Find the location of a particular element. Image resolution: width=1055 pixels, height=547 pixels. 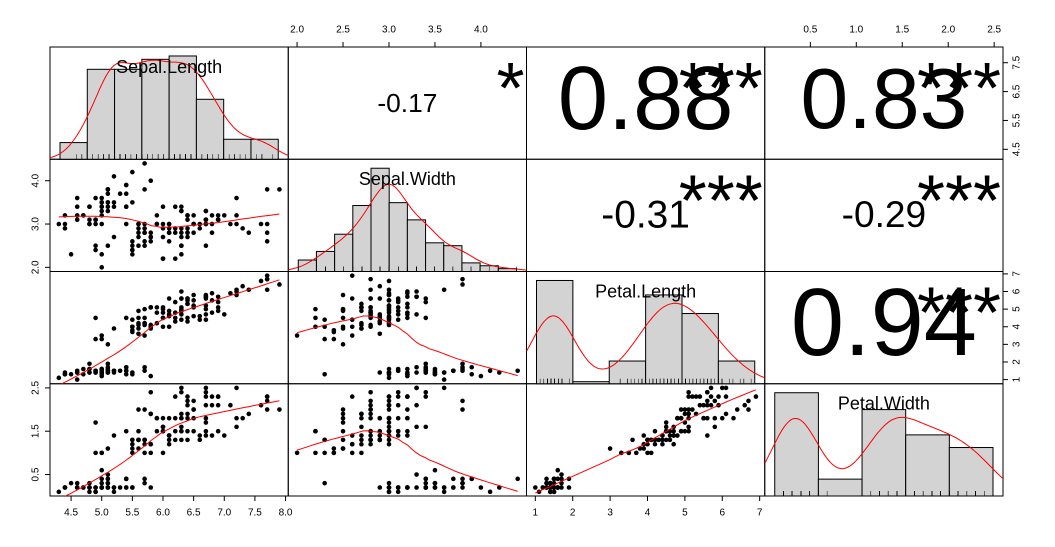

x-tick-label: 7 is located at coordinates (760, 513).